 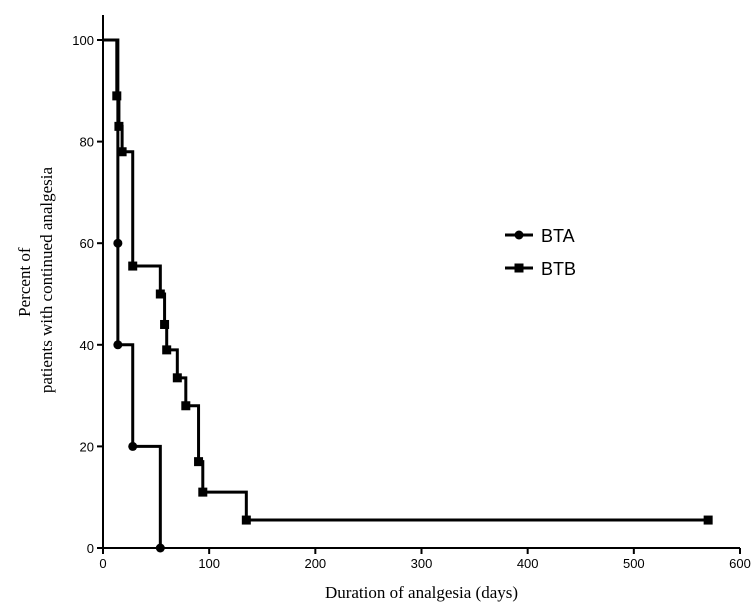 What do you see at coordinates (87, 243) in the screenshot?
I see `y-tick-label: 60` at bounding box center [87, 243].